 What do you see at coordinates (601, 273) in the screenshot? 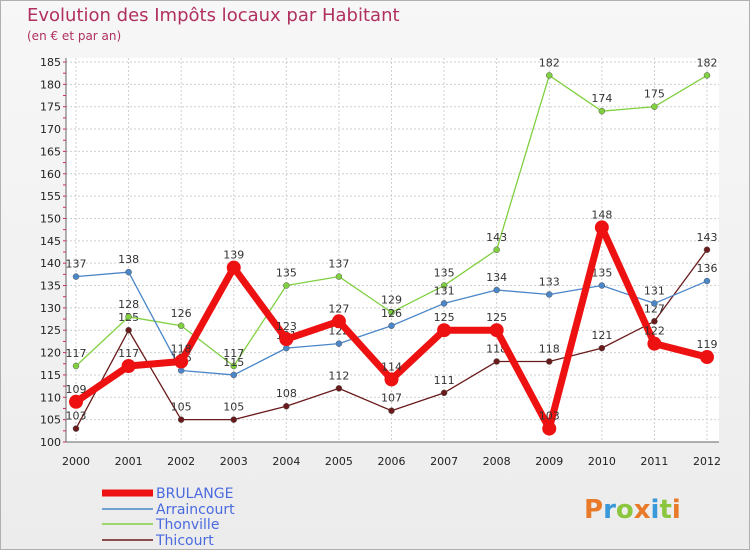
I see `data-label-arraincourt: 135` at bounding box center [601, 273].